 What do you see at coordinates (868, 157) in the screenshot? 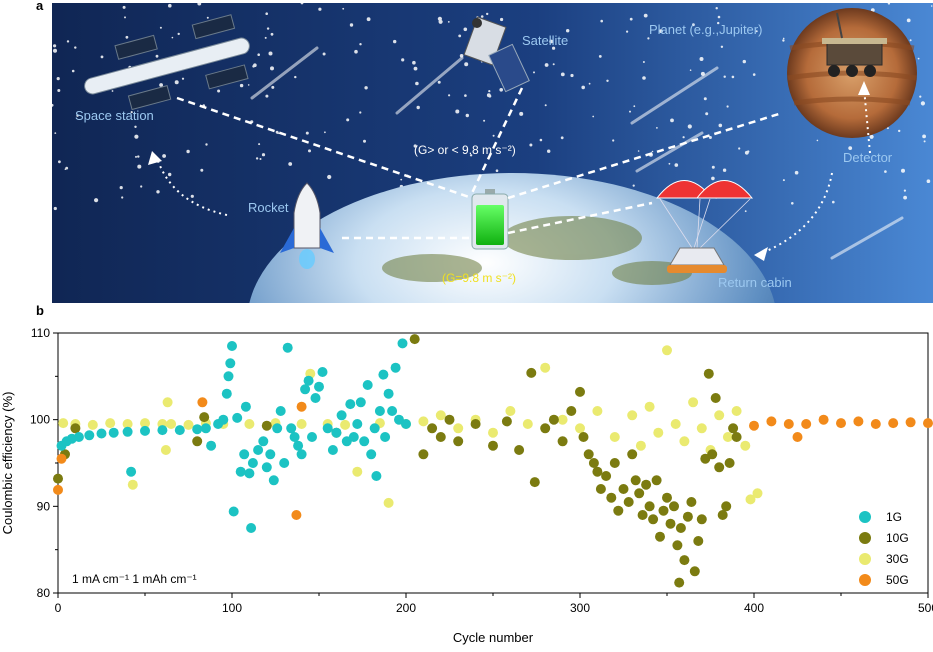
I see `detector-label: Detector` at bounding box center [868, 157].